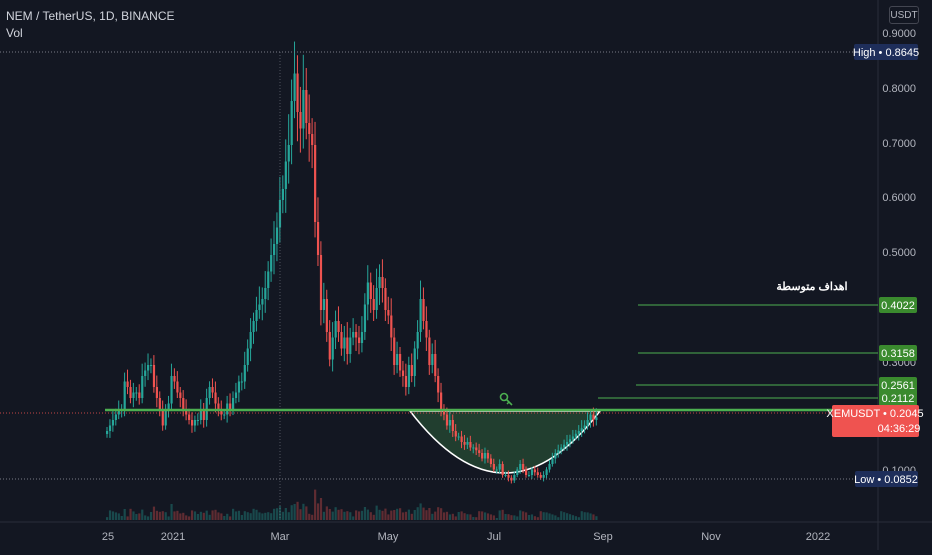 This screenshot has height=555, width=932. What do you see at coordinates (899, 253) in the screenshot?
I see `y-tick-label: 0.5000` at bounding box center [899, 253].